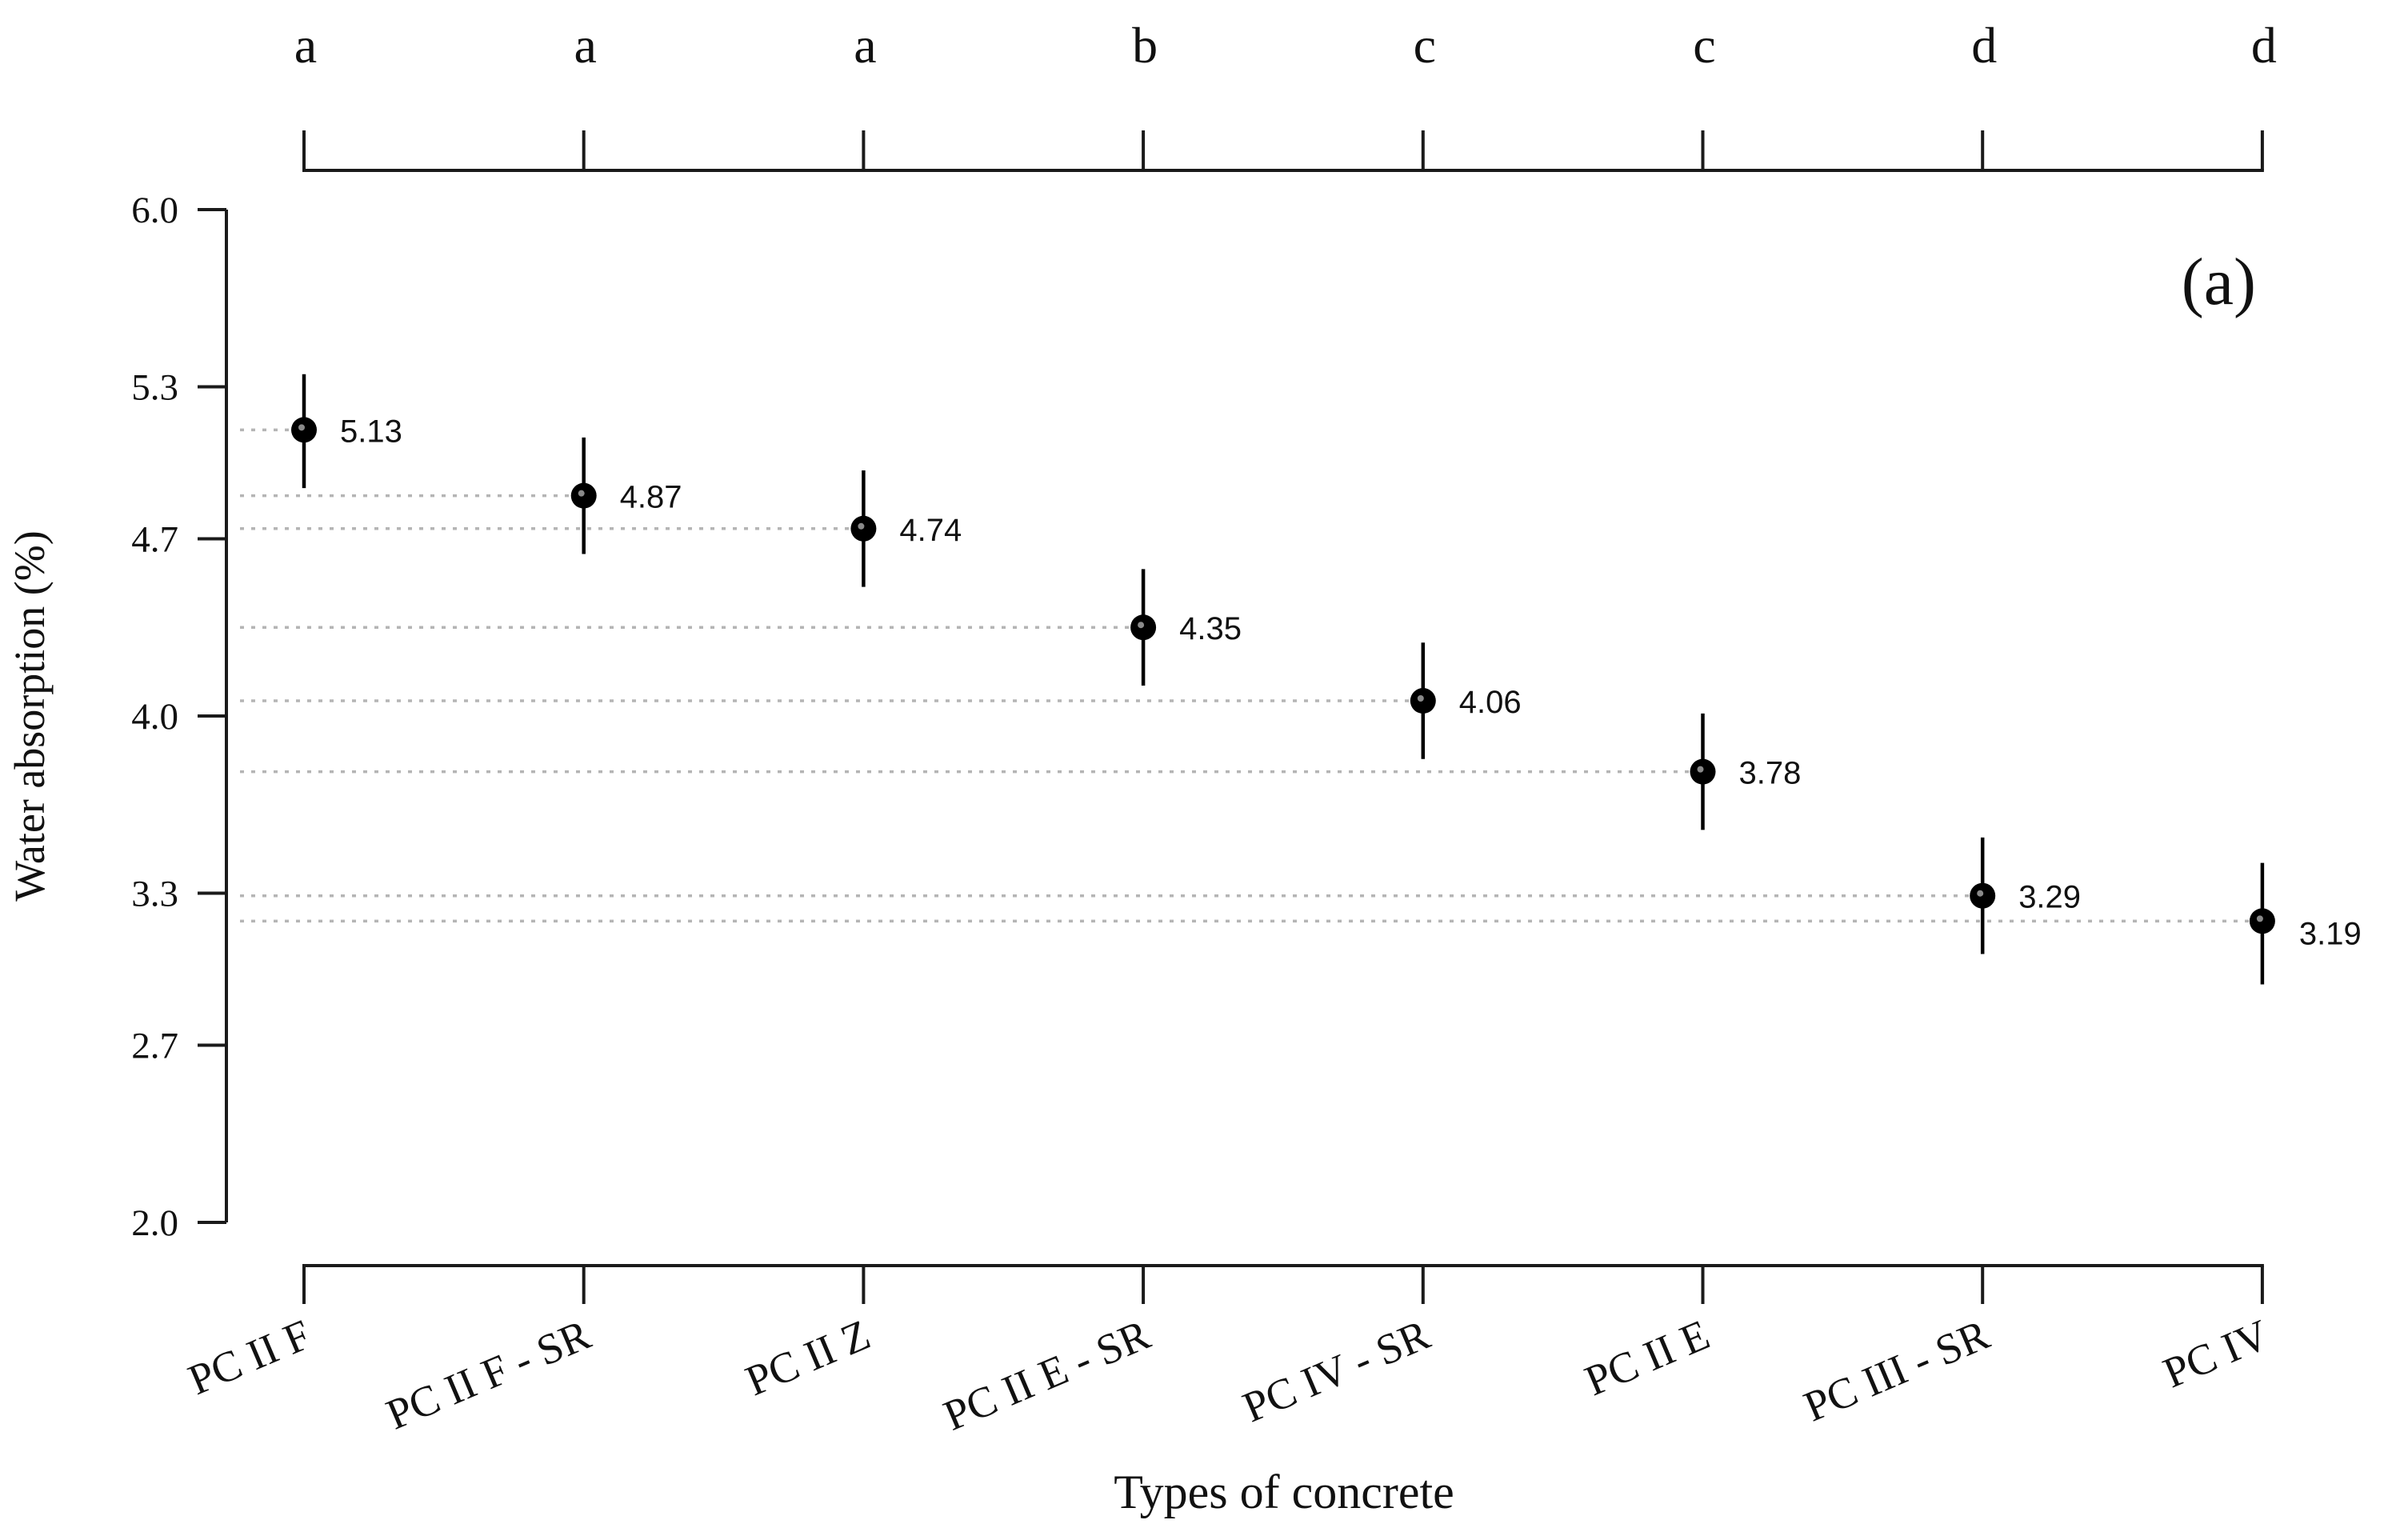  Describe the element at coordinates (250, 1357) in the screenshot. I see `x-tick-label-1: PC II F` at that location.